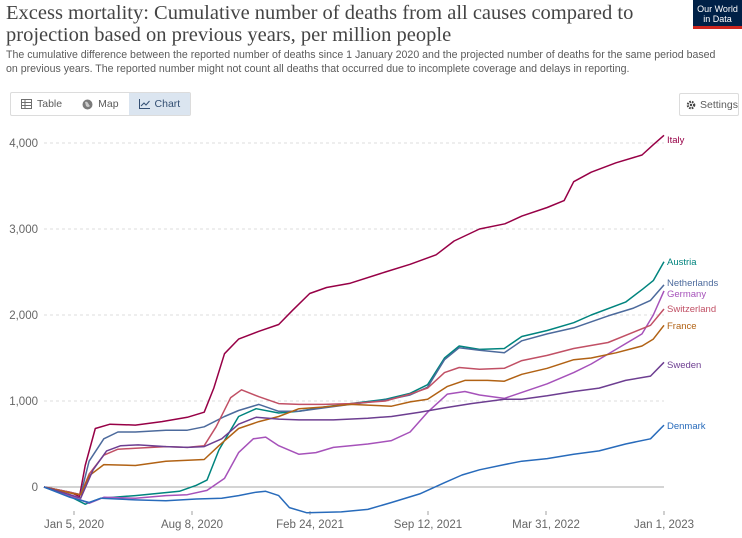 The height and width of the screenshot is (538, 742). I want to click on y-tick-label: 0, so click(35, 488).